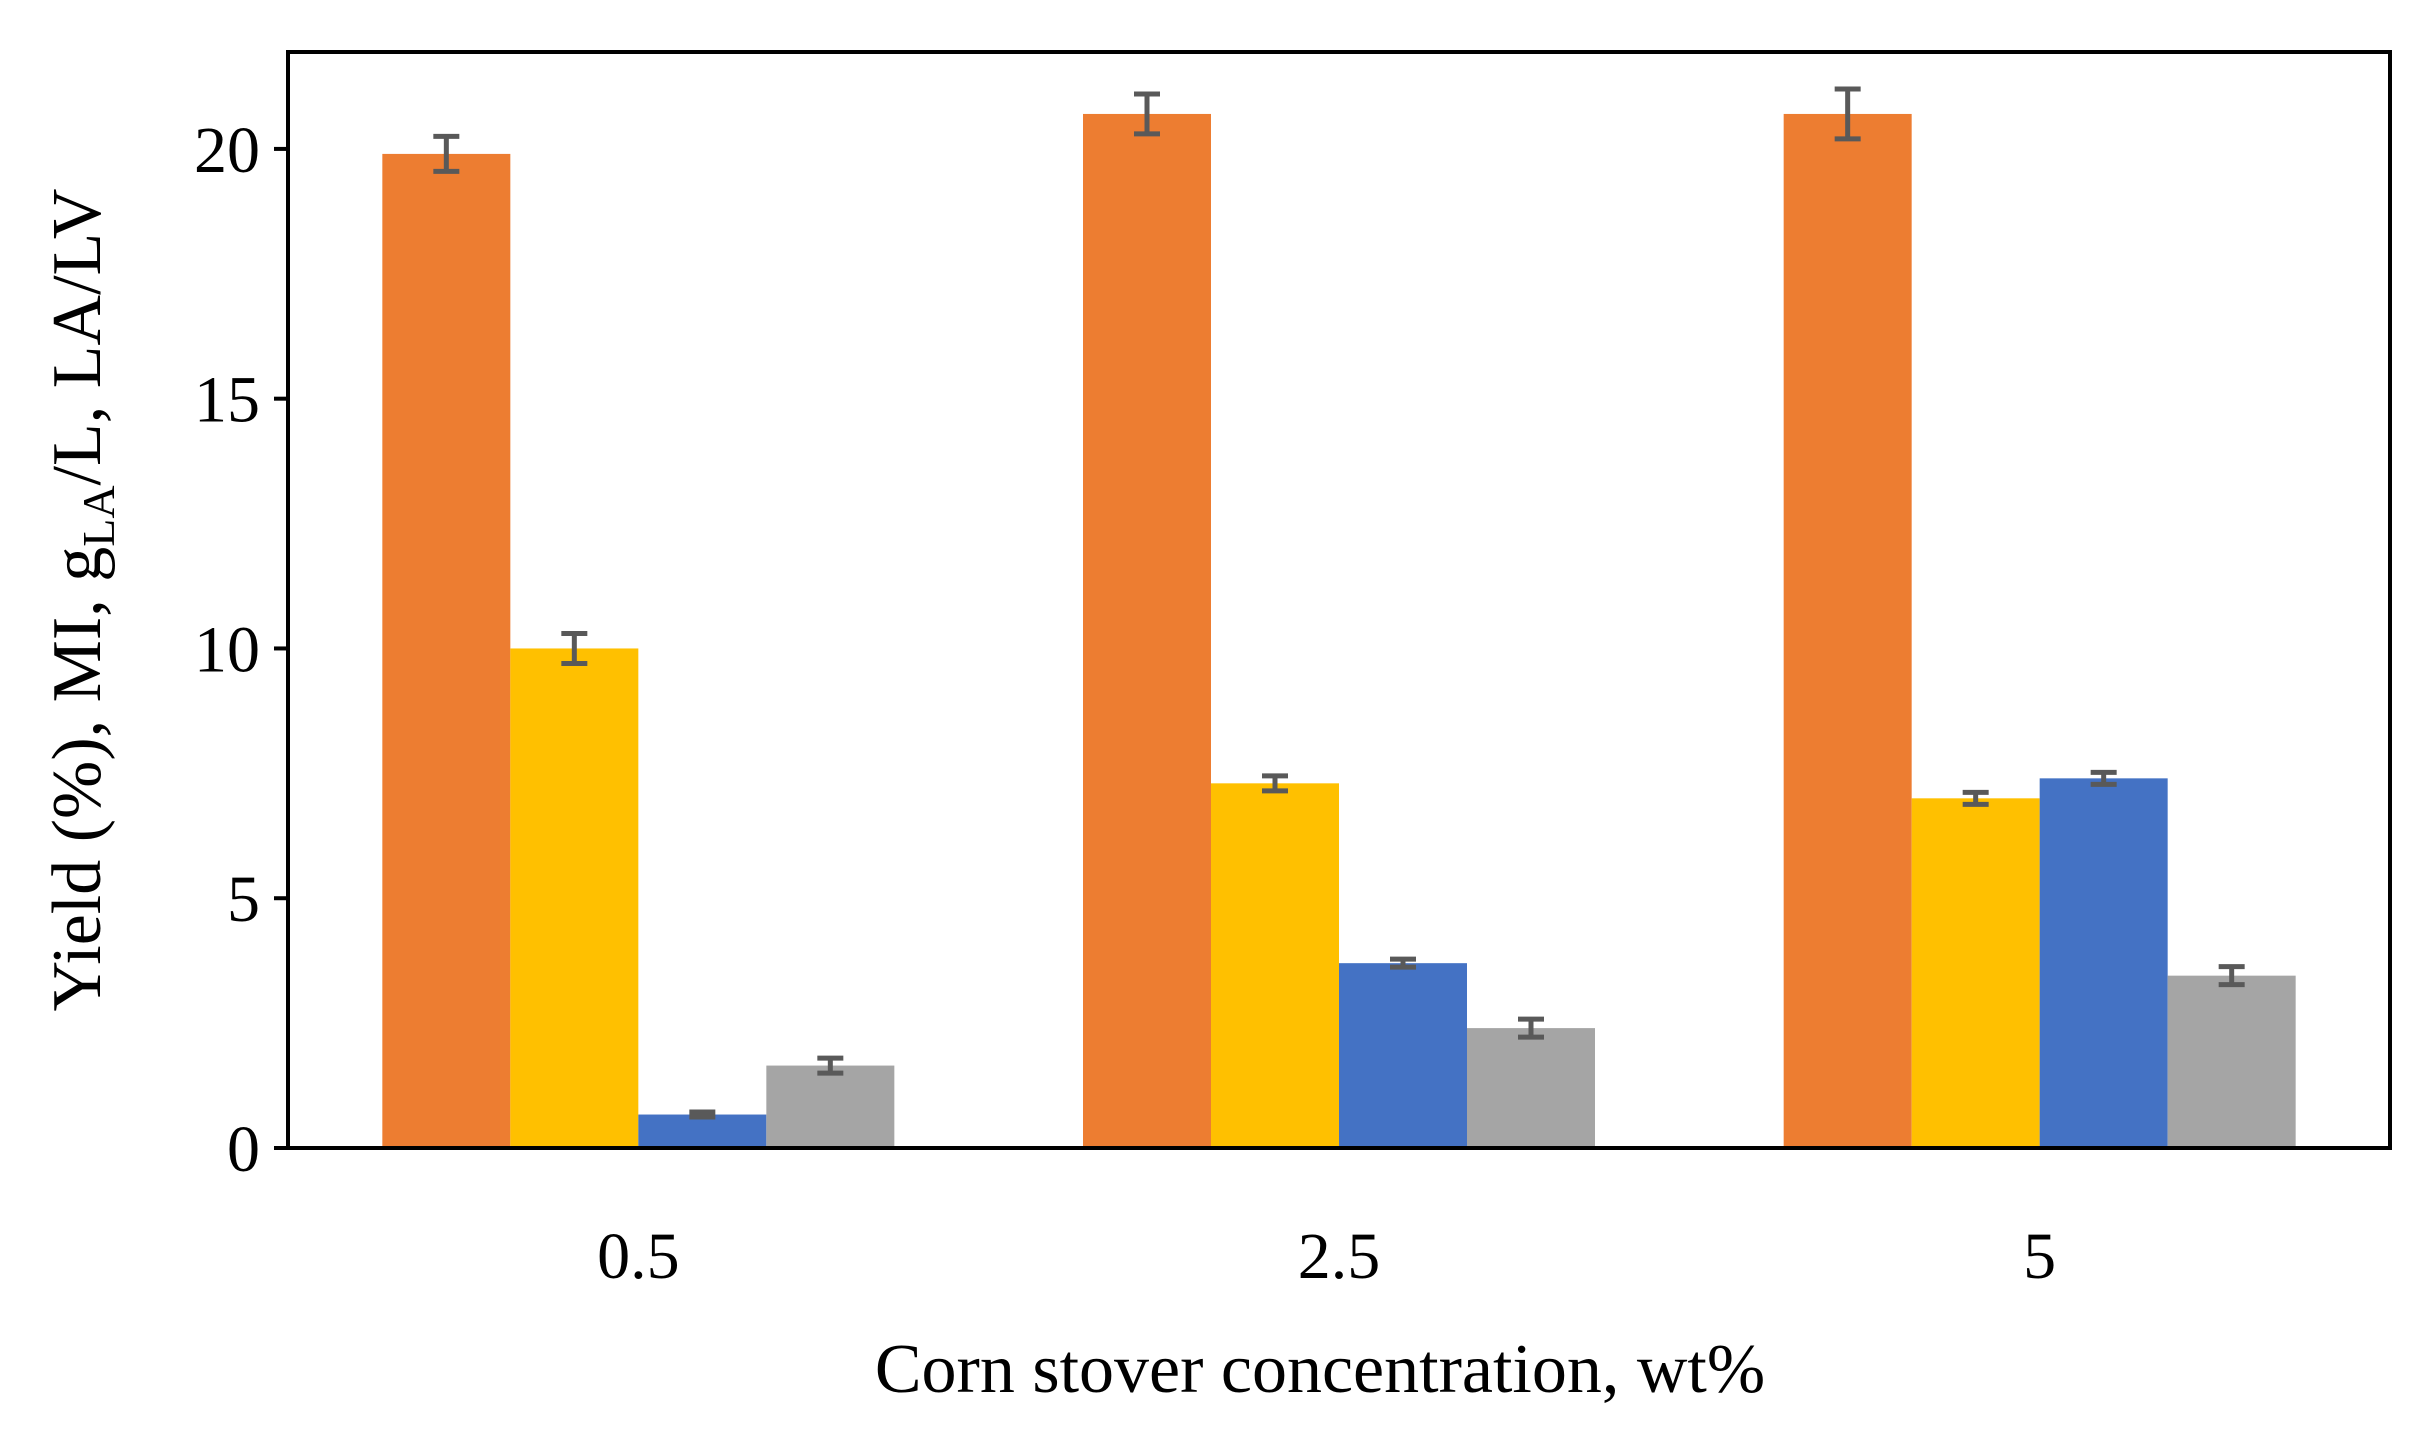 This screenshot has width=2433, height=1435. Describe the element at coordinates (1531, 1028) in the screenshot. I see `error-bar-4-2.5` at that location.